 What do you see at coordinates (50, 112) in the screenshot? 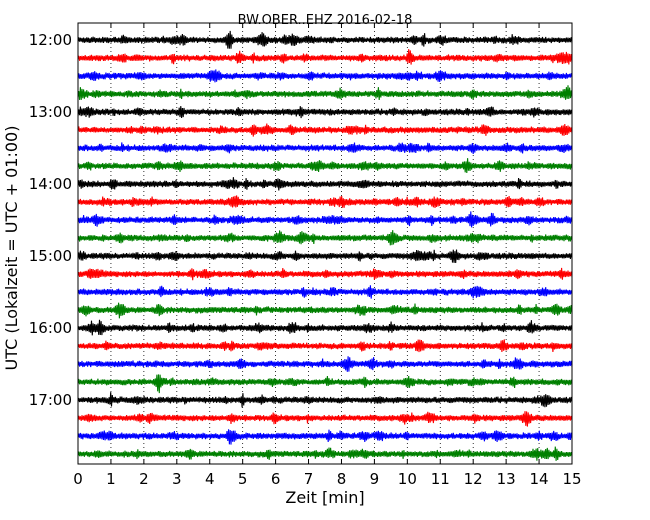
I see `y-tick-label: 13:00` at bounding box center [50, 112].